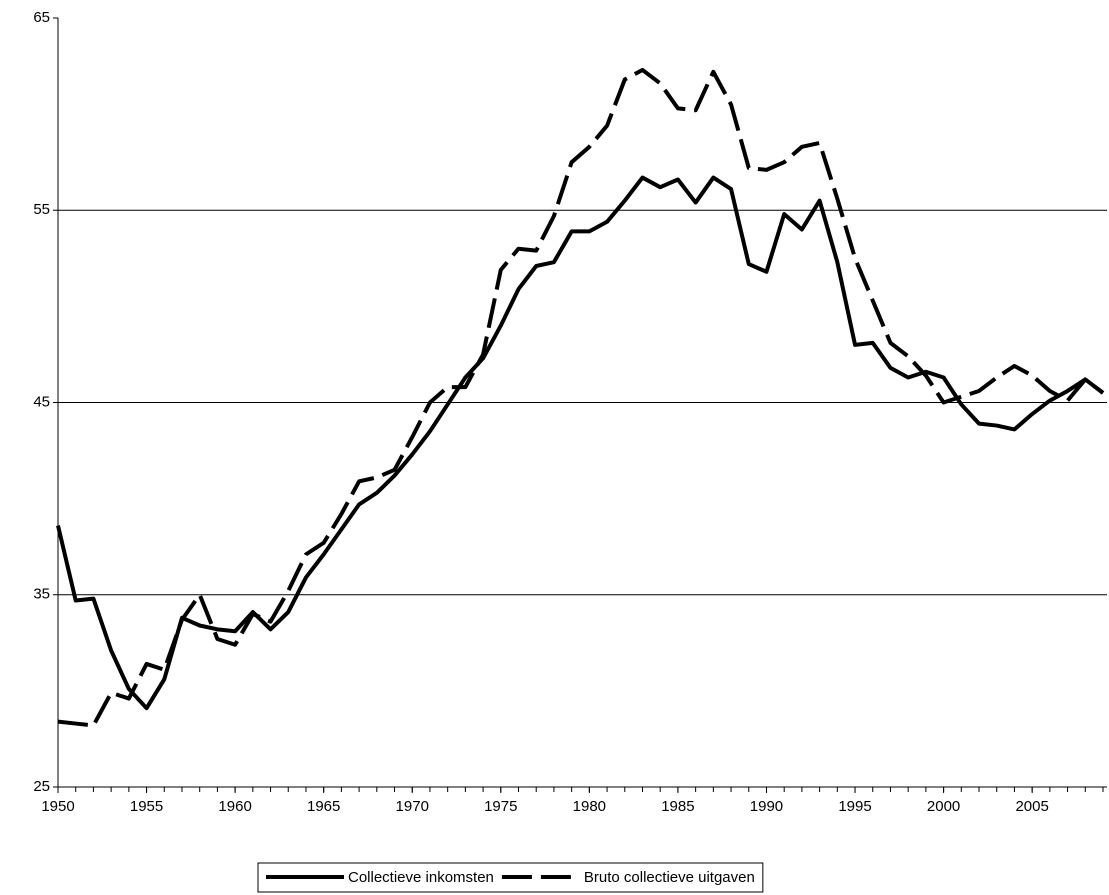  Describe the element at coordinates (412, 806) in the screenshot. I see `x-tick-label: 1970` at that location.